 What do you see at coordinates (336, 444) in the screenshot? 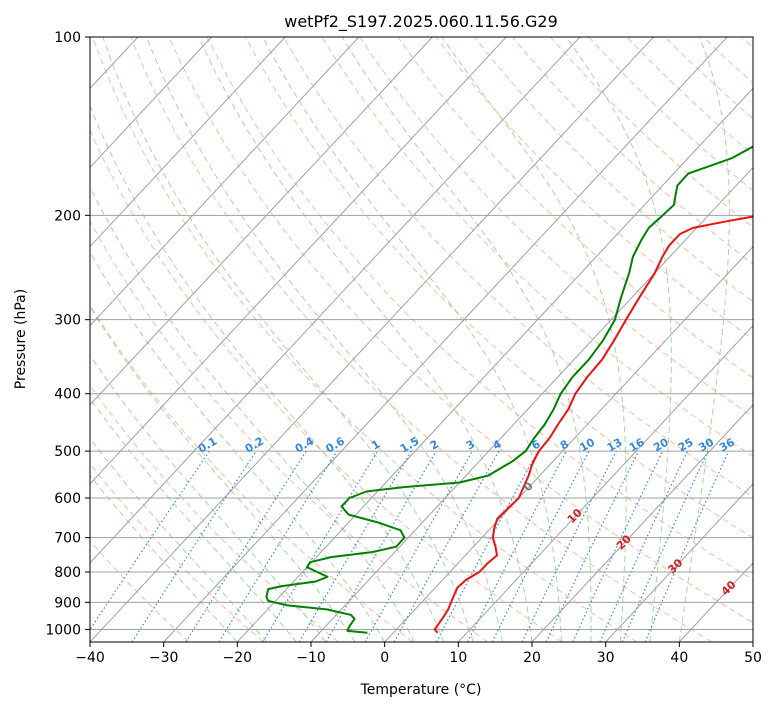
I see `mixing-ratio-label: 0.6` at bounding box center [336, 444].